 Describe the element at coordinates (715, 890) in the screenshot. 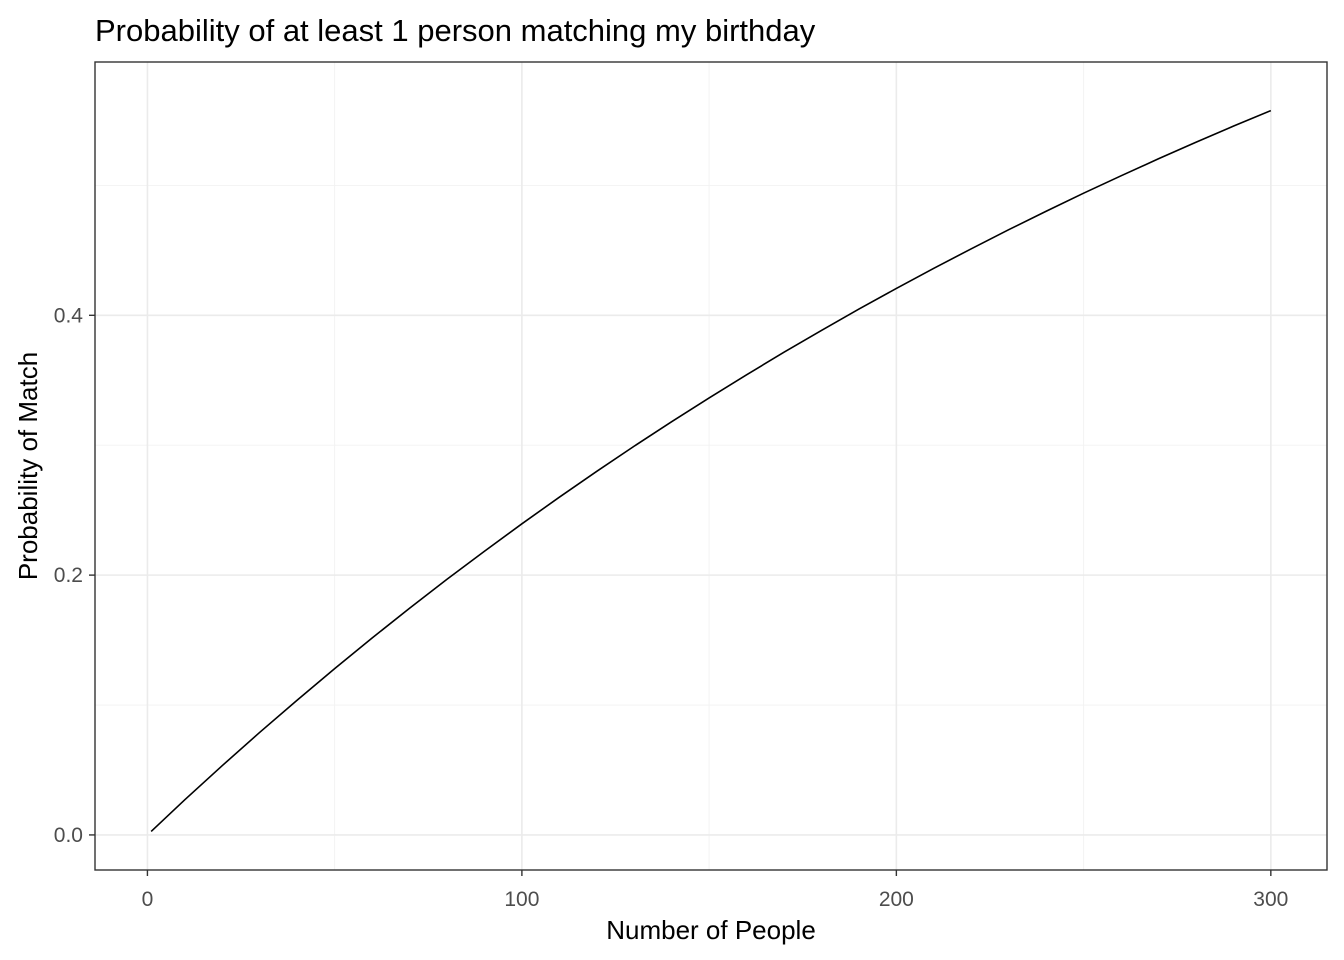

I see `x-axis: 0 100 200 300` at that location.